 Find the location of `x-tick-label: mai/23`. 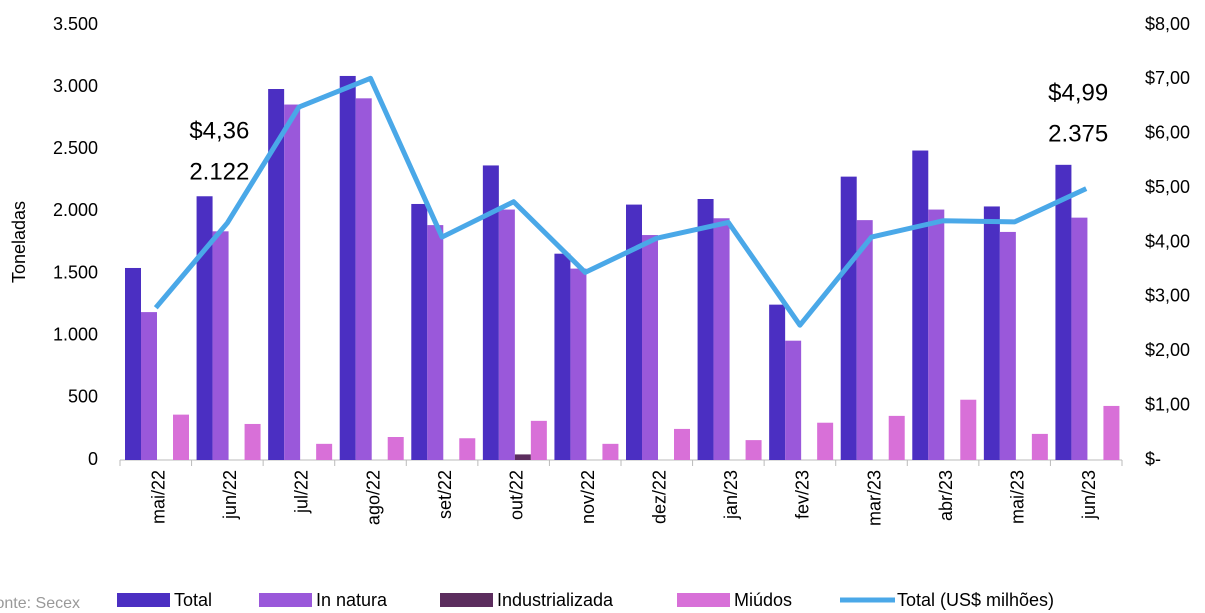

x-tick-label: mai/23 is located at coordinates (1017, 497).